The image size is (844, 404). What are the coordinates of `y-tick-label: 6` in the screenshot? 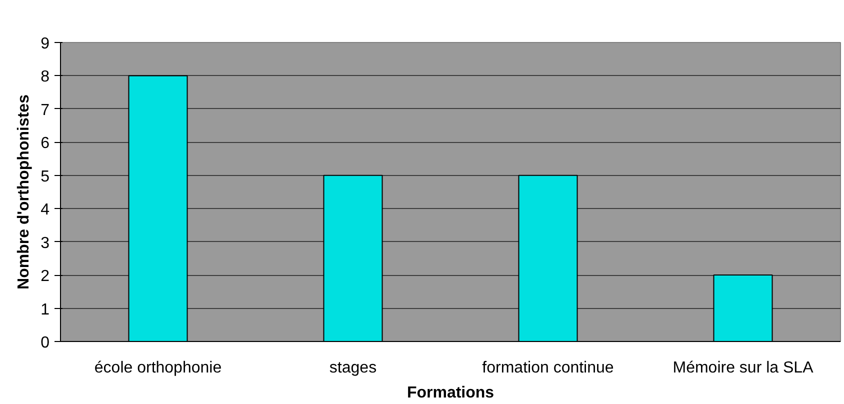 It's located at (45, 143).